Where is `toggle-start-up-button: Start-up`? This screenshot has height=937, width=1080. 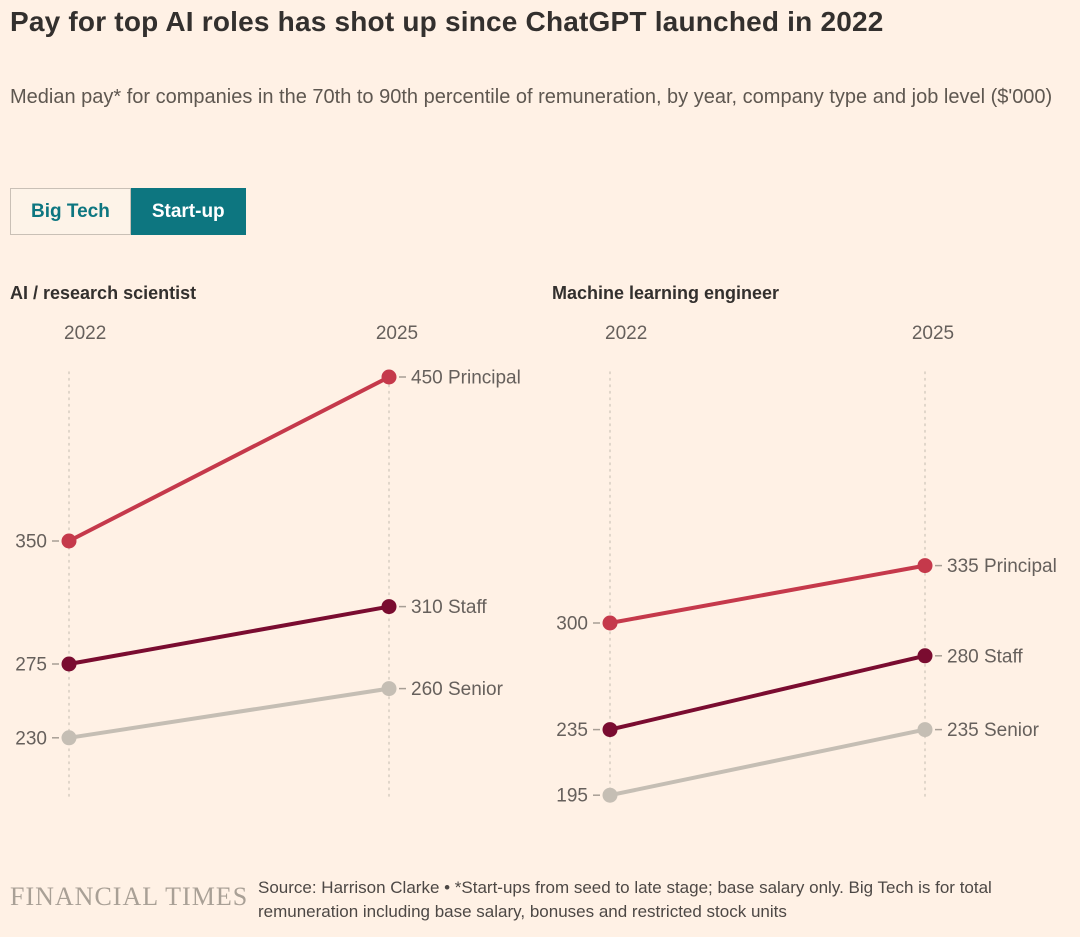
toggle-start-up-button: Start-up is located at coordinates (188, 211).